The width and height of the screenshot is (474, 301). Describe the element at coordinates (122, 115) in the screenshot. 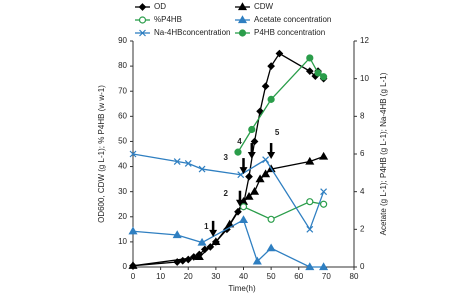

I see `y-tick-label: 60` at that location.